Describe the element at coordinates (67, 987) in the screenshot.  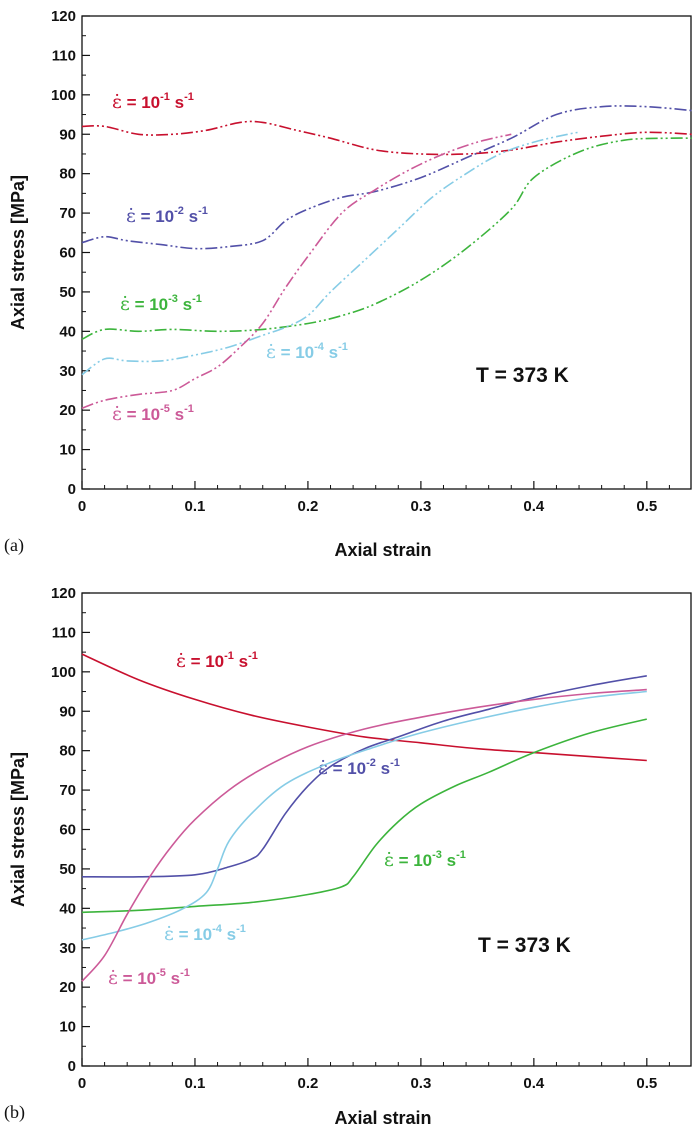
I see `y-tick-label: 20` at that location.